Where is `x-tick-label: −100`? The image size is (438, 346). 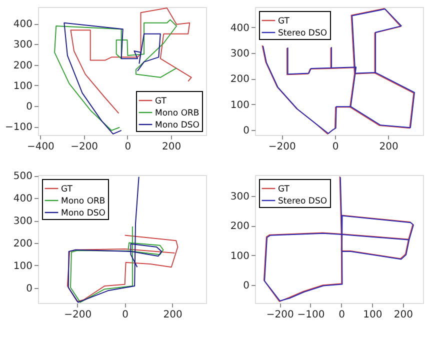
x-tick-label: −100 is located at coordinates (311, 315).